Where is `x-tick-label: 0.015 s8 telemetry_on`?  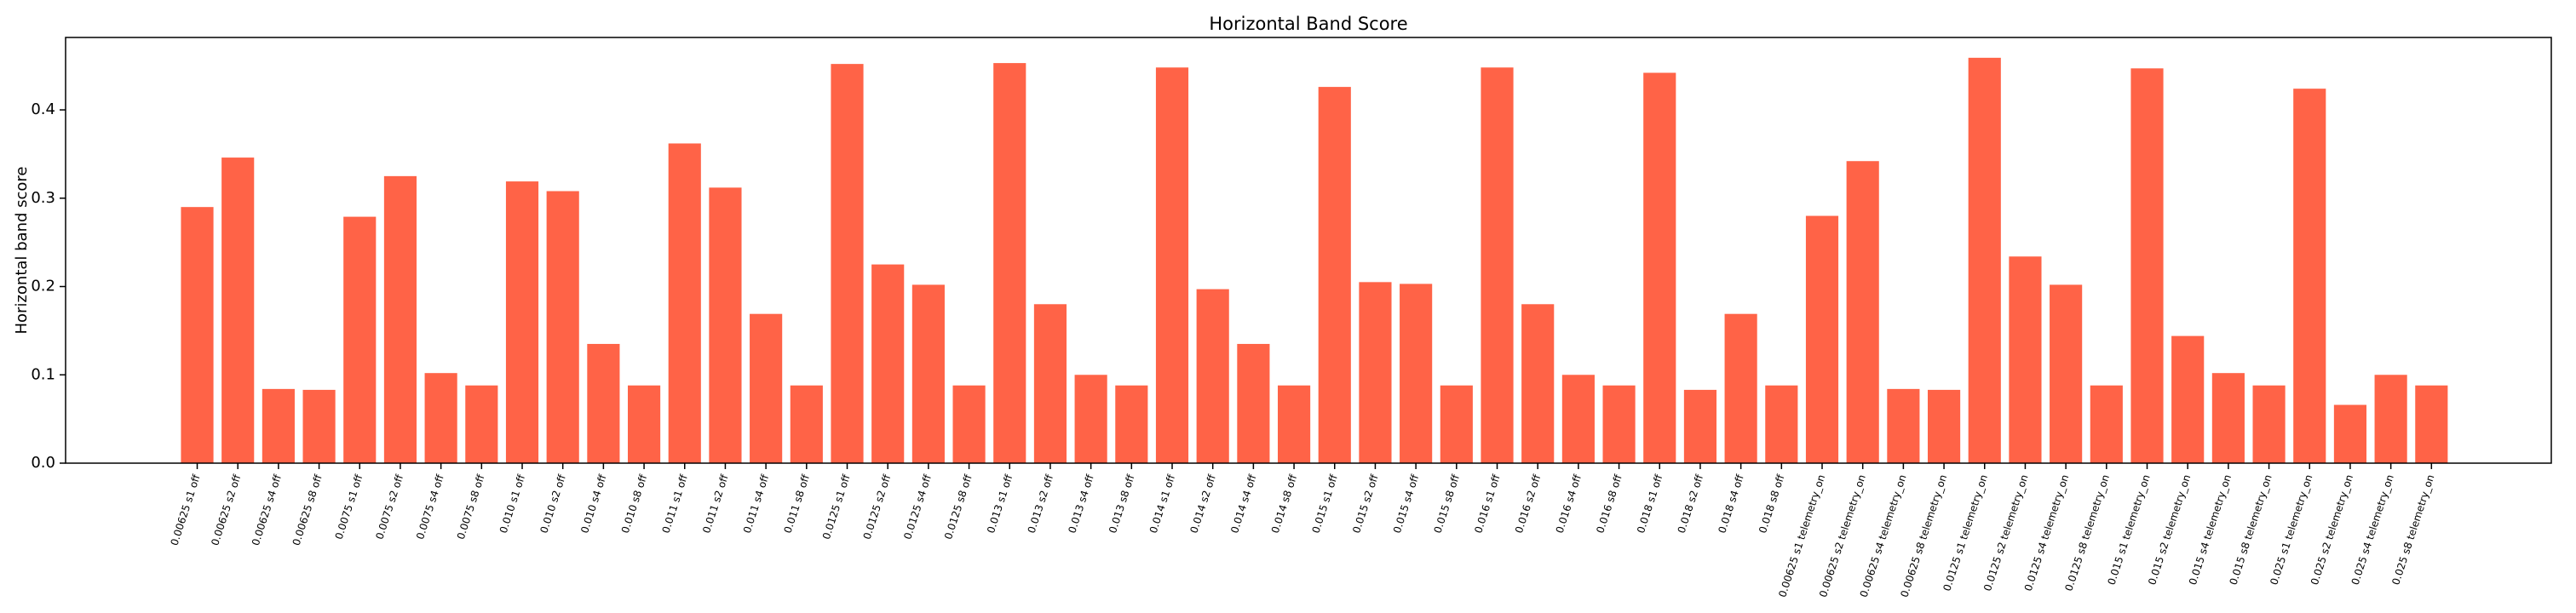 x-tick-label: 0.015 s8 telemetry_on is located at coordinates (2251, 530).